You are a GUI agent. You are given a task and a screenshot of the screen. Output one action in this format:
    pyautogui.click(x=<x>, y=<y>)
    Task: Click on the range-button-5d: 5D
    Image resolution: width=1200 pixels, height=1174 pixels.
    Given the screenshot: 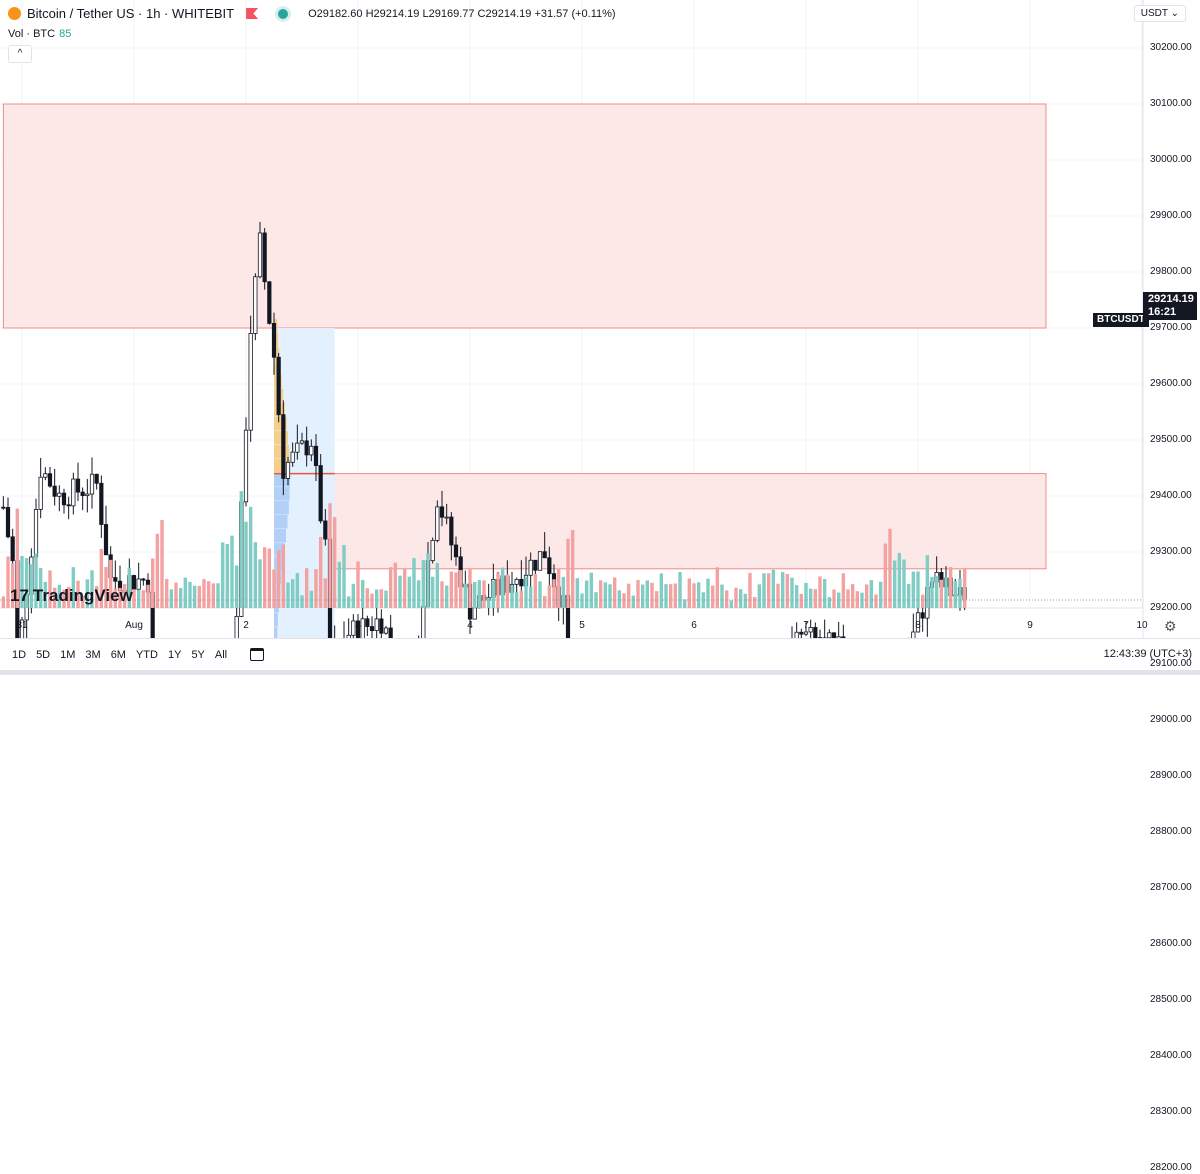 What is the action you would take?
    pyautogui.click(x=43, y=655)
    